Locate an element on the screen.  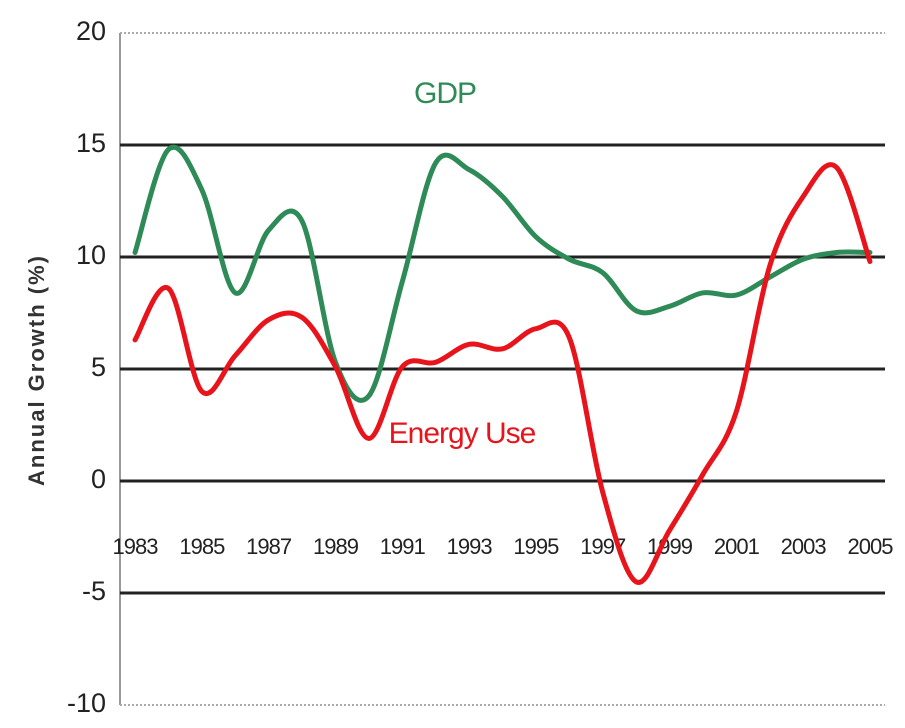
x-tick-label: 2005 is located at coordinates (870, 546).